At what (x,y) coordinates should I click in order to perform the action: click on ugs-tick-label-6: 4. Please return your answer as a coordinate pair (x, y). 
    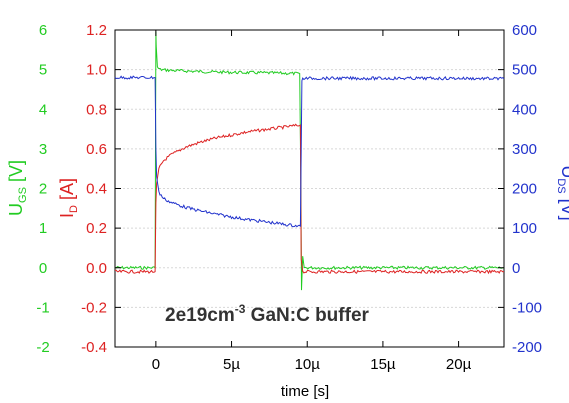
    Looking at the image, I should click on (43, 109).